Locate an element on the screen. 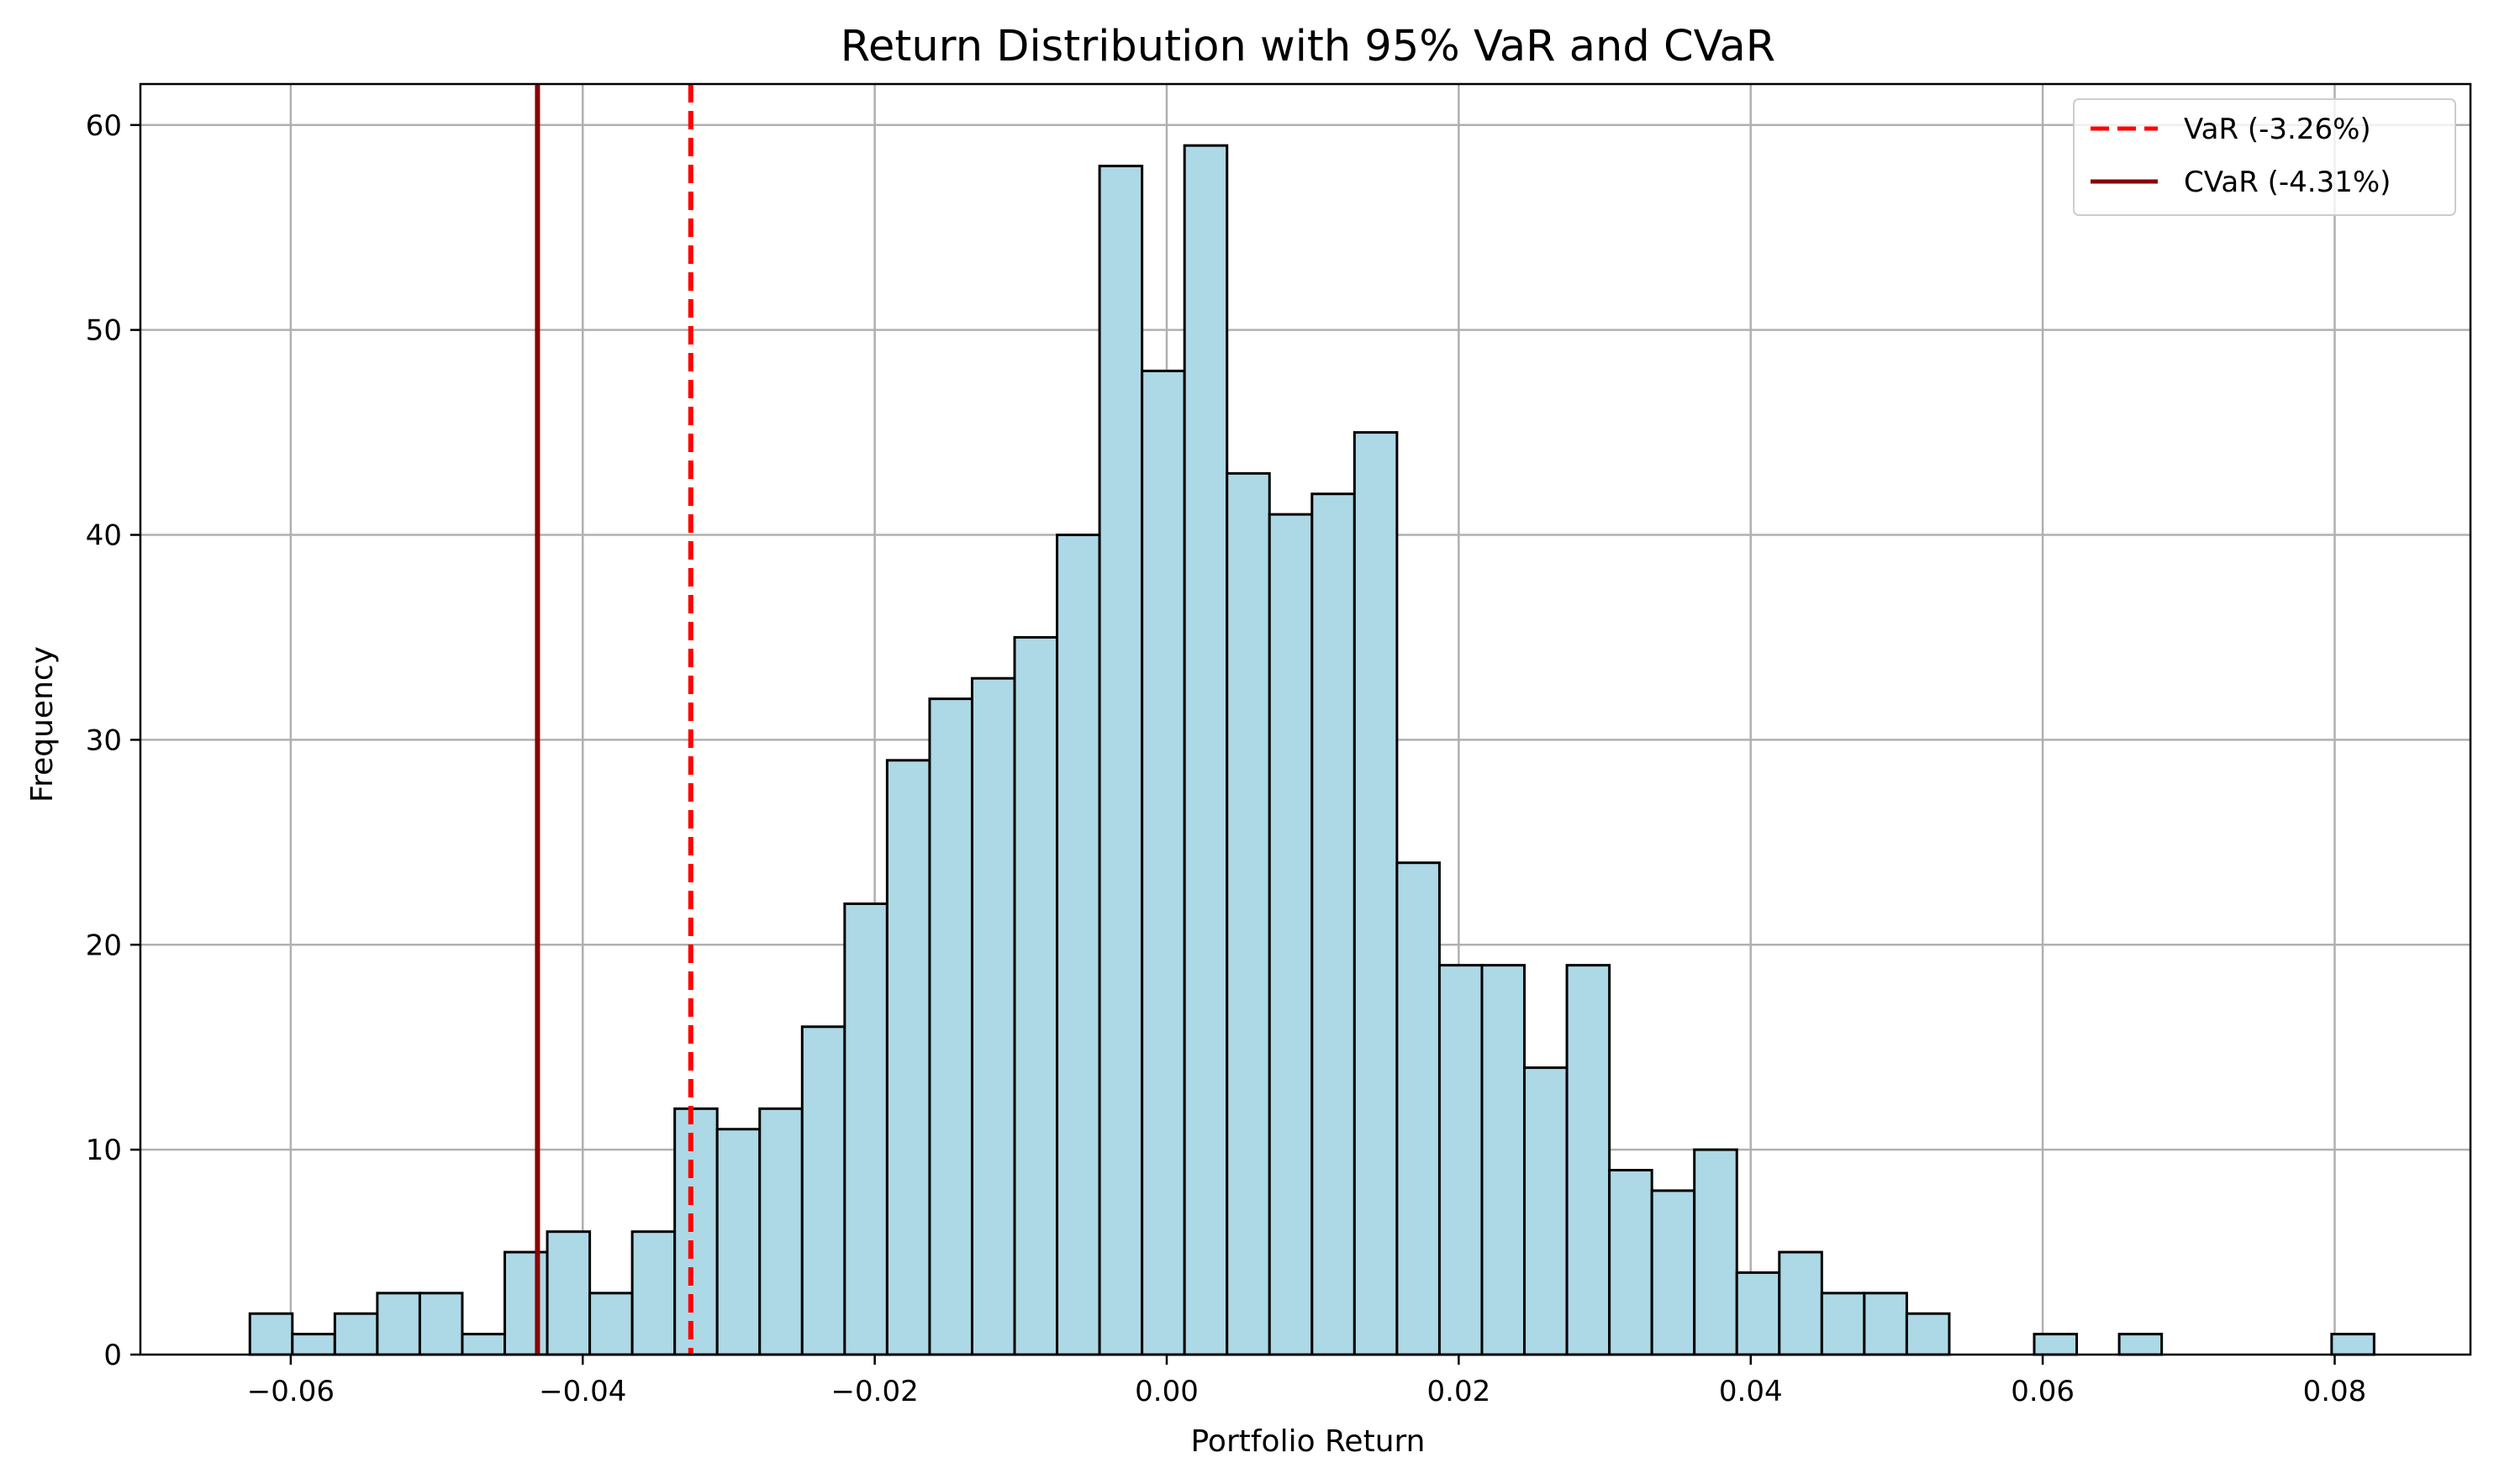 The height and width of the screenshot is (1484, 2494). y-axis-label: Frequency is located at coordinates (42, 724).